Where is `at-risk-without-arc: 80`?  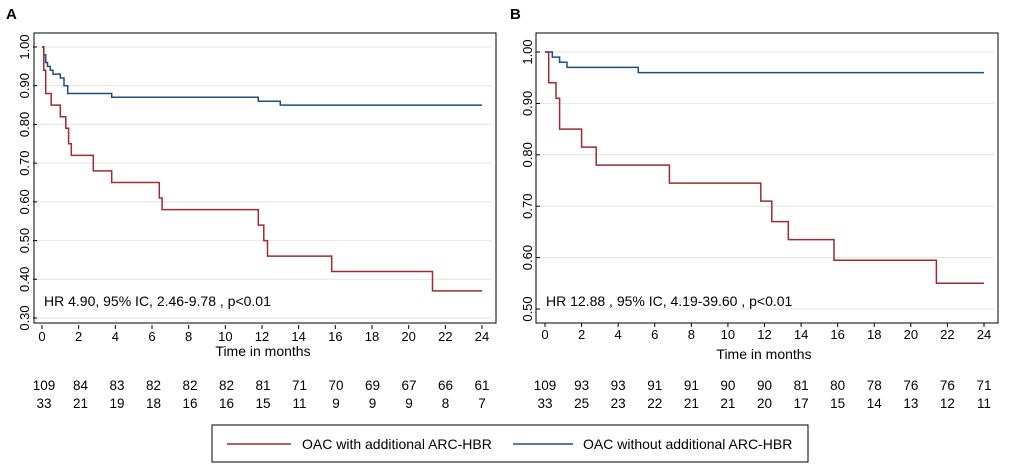
at-risk-without-arc: 80 is located at coordinates (837, 385).